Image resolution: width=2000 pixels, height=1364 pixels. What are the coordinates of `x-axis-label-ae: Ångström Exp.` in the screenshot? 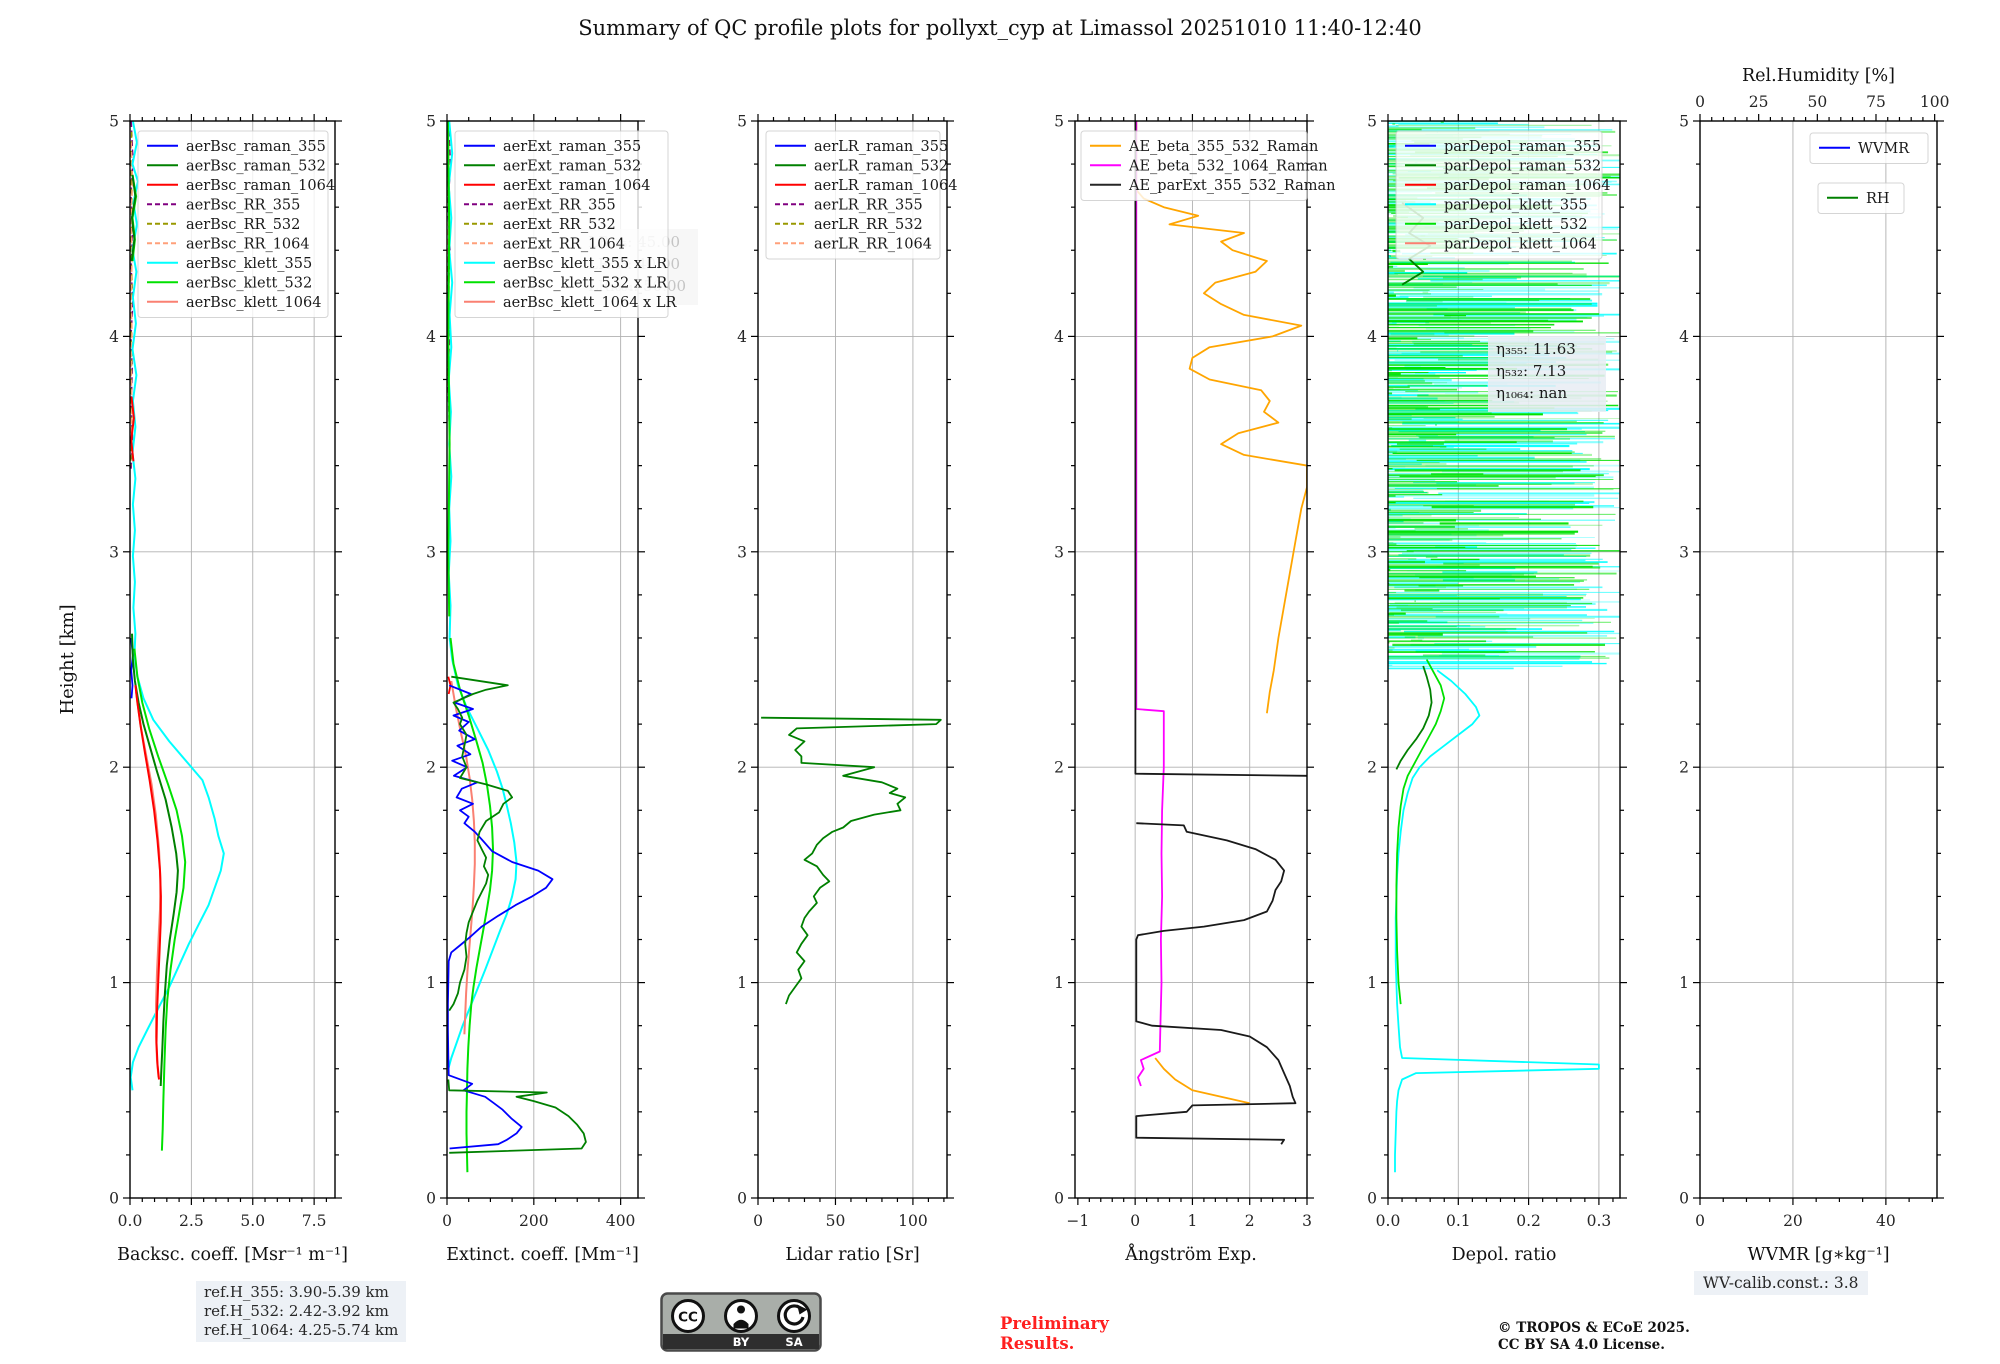 It's located at (1190, 1254).